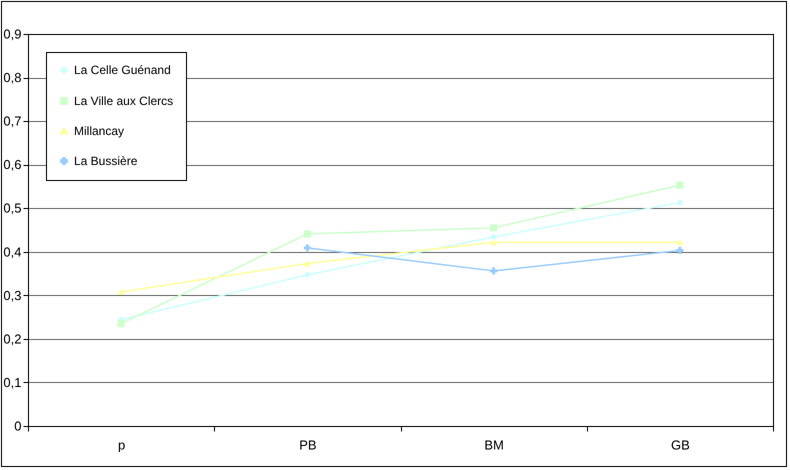 This screenshot has height=470, width=790. Describe the element at coordinates (122, 445) in the screenshot. I see `x-tick-label: p` at that location.